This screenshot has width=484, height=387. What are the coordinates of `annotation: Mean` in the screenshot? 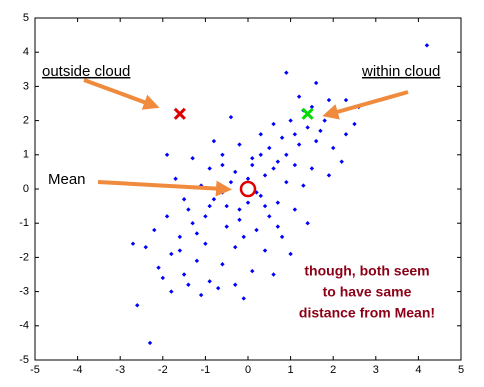 It's located at (67, 179).